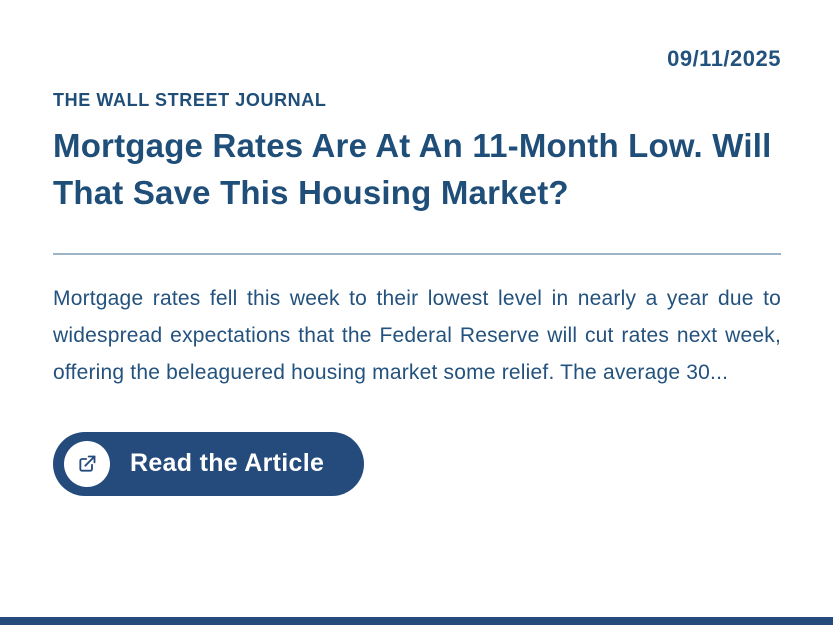  What do you see at coordinates (190, 100) in the screenshot?
I see `source-label: THE WALL STREET JOURNAL` at bounding box center [190, 100].